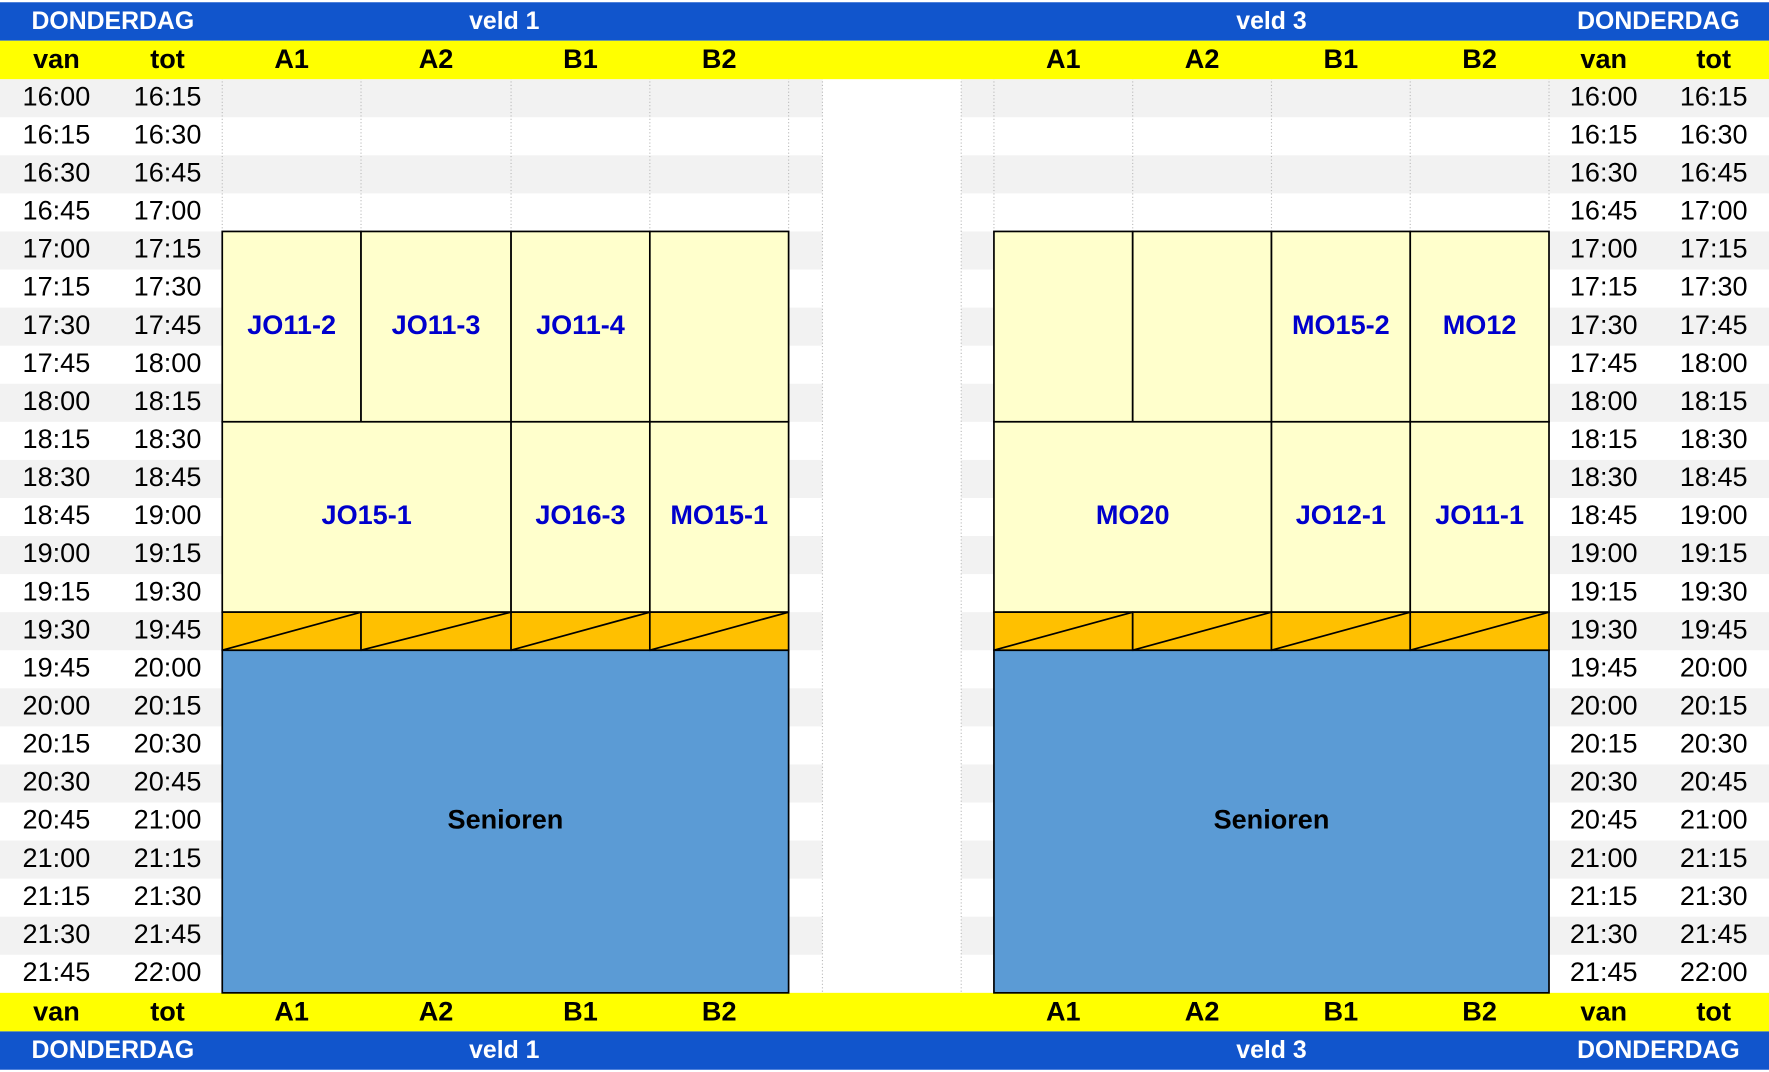 This screenshot has height=1072, width=1769. Describe the element at coordinates (1714, 704) in the screenshot. I see `time-to: 20:15` at that location.